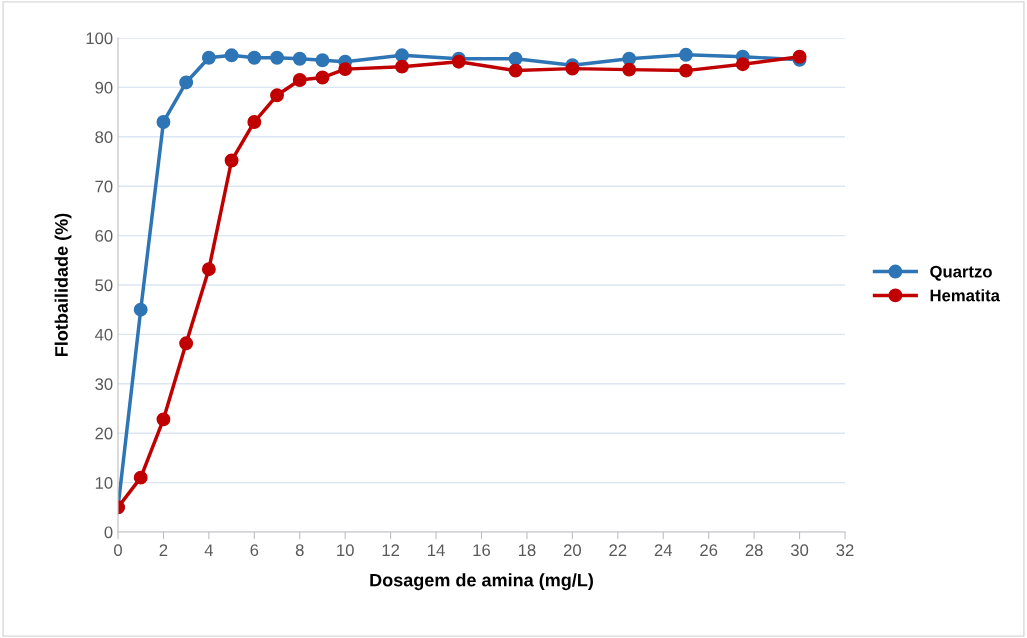  What do you see at coordinates (391, 550) in the screenshot?
I see `x-tick-label: 12` at bounding box center [391, 550].